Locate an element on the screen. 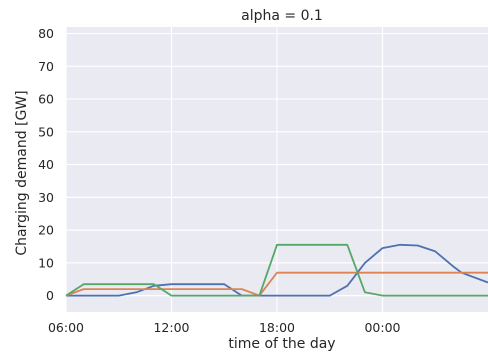 The image size is (488, 357). x-tick-label: 12:00 is located at coordinates (171, 327).